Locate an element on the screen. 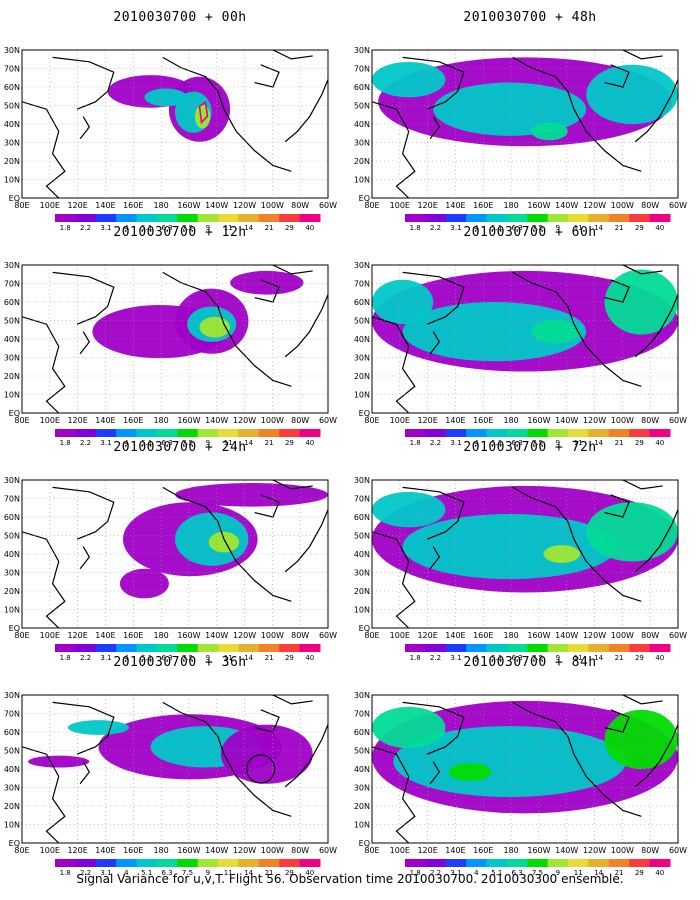 Image resolution: width=700 pixels, height=900 pixels. lon-tick-label: 160E is located at coordinates (483, 205).